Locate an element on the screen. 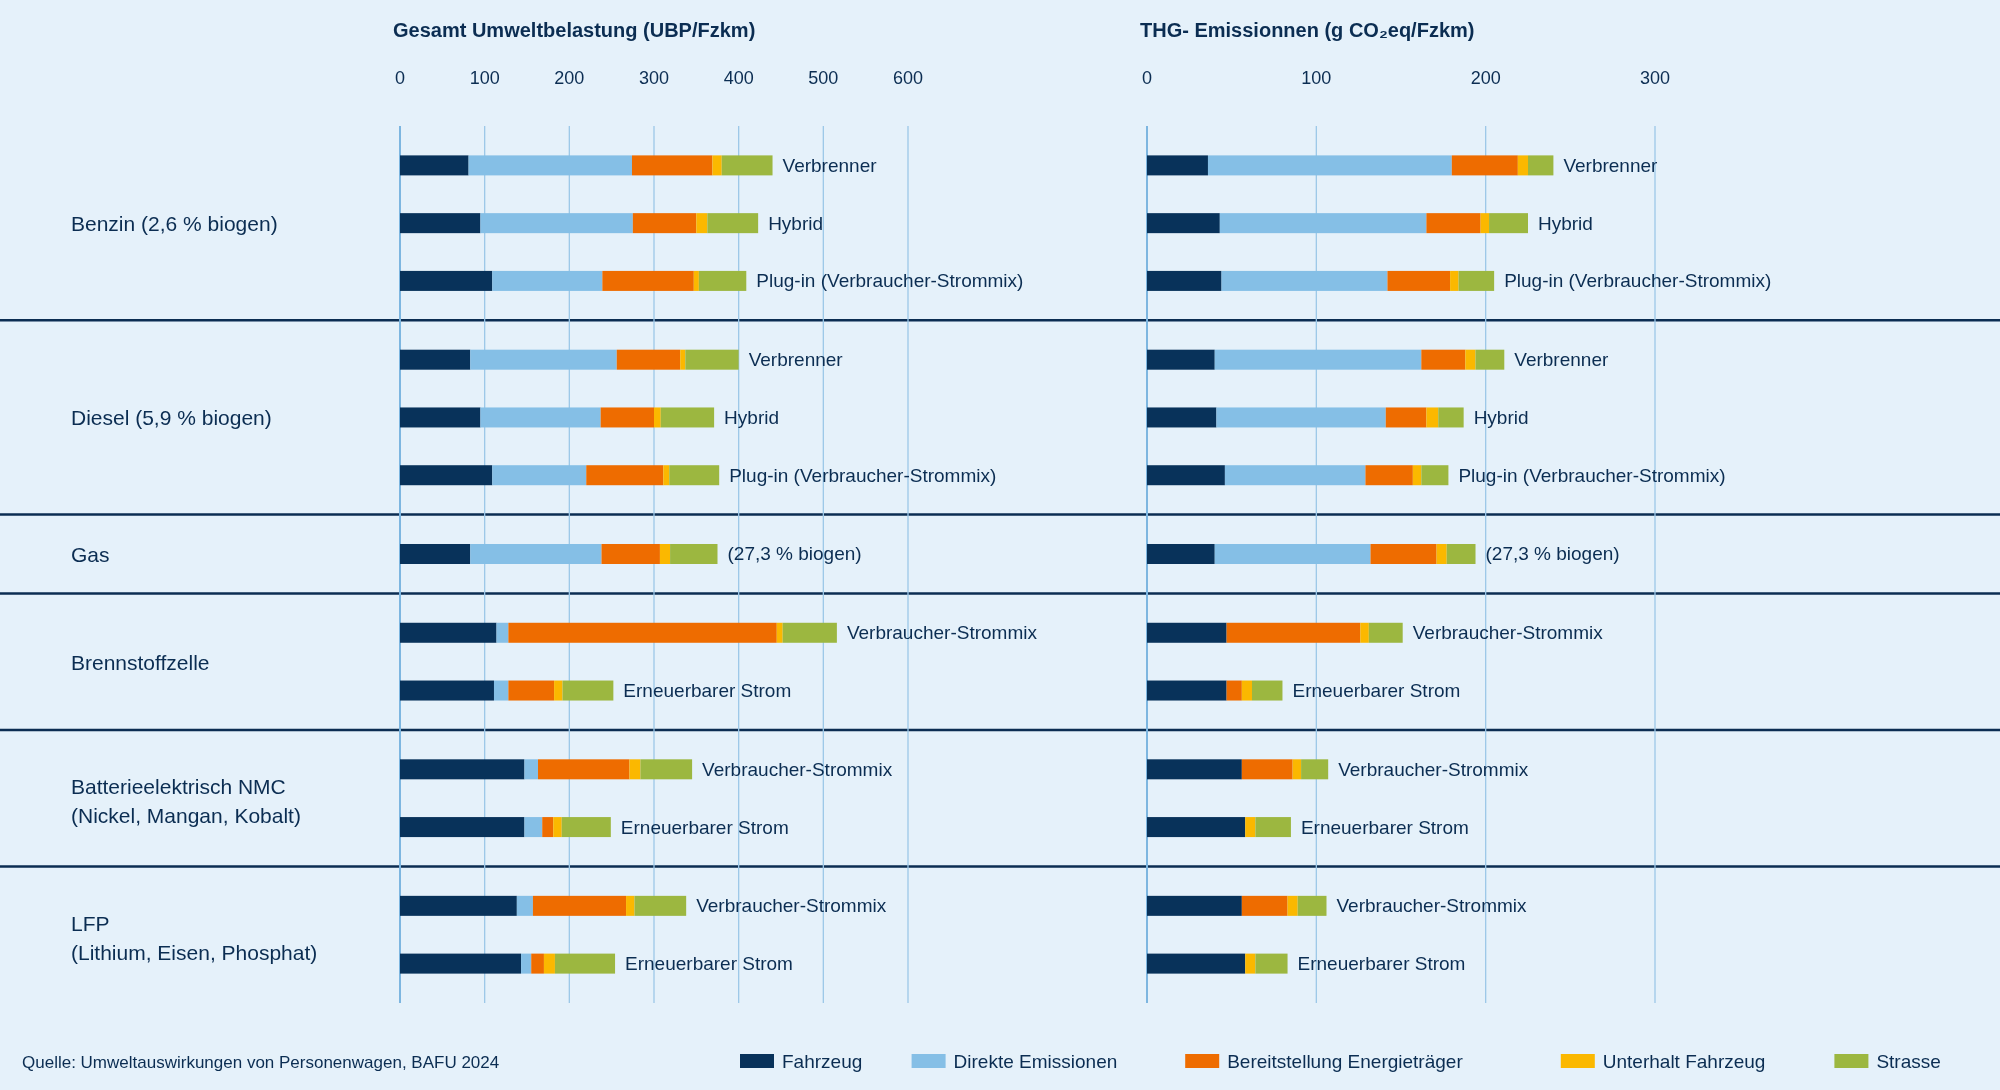  legend-label: Unterhalt Fahrzeug is located at coordinates (1684, 1061).